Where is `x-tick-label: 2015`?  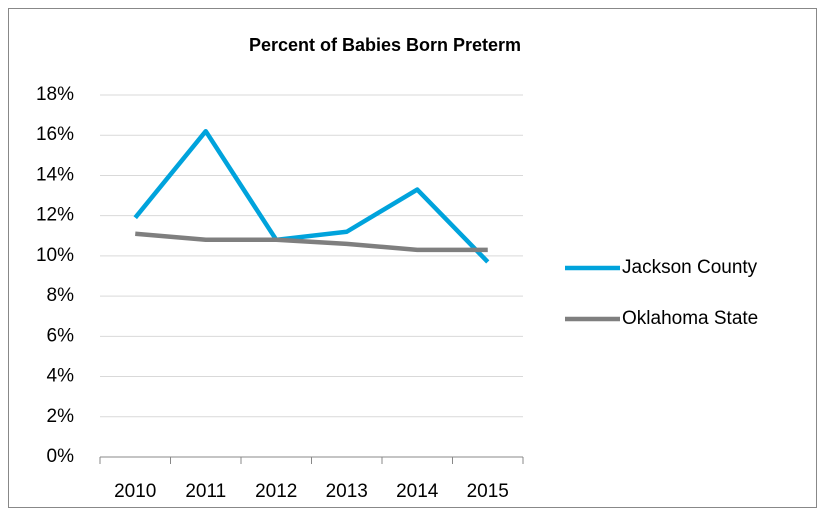
x-tick-label: 2015 is located at coordinates (488, 491).